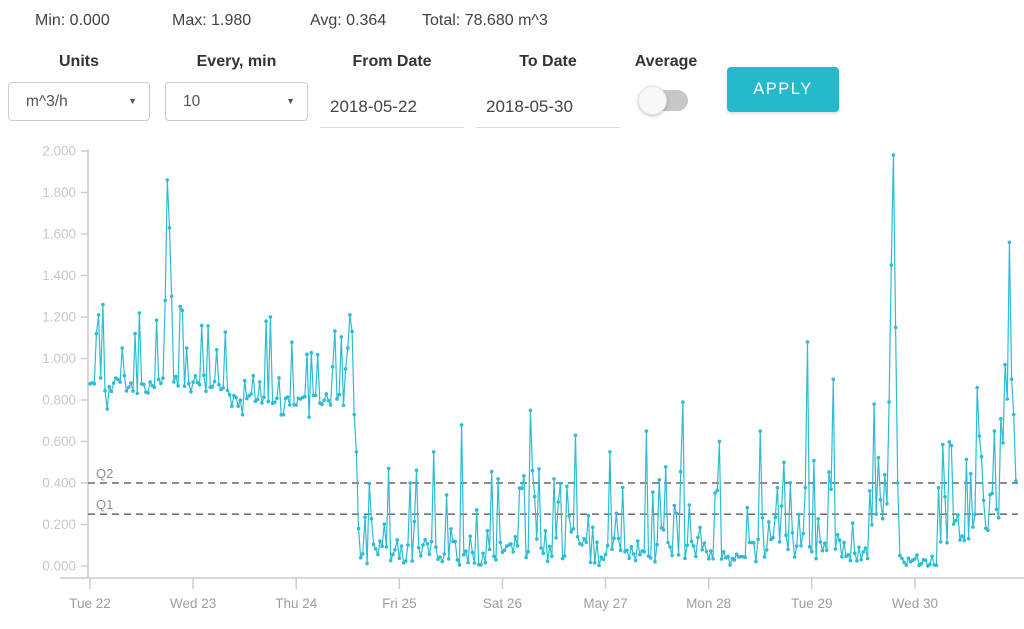  I want to click on from-date-input, so click(392, 107).